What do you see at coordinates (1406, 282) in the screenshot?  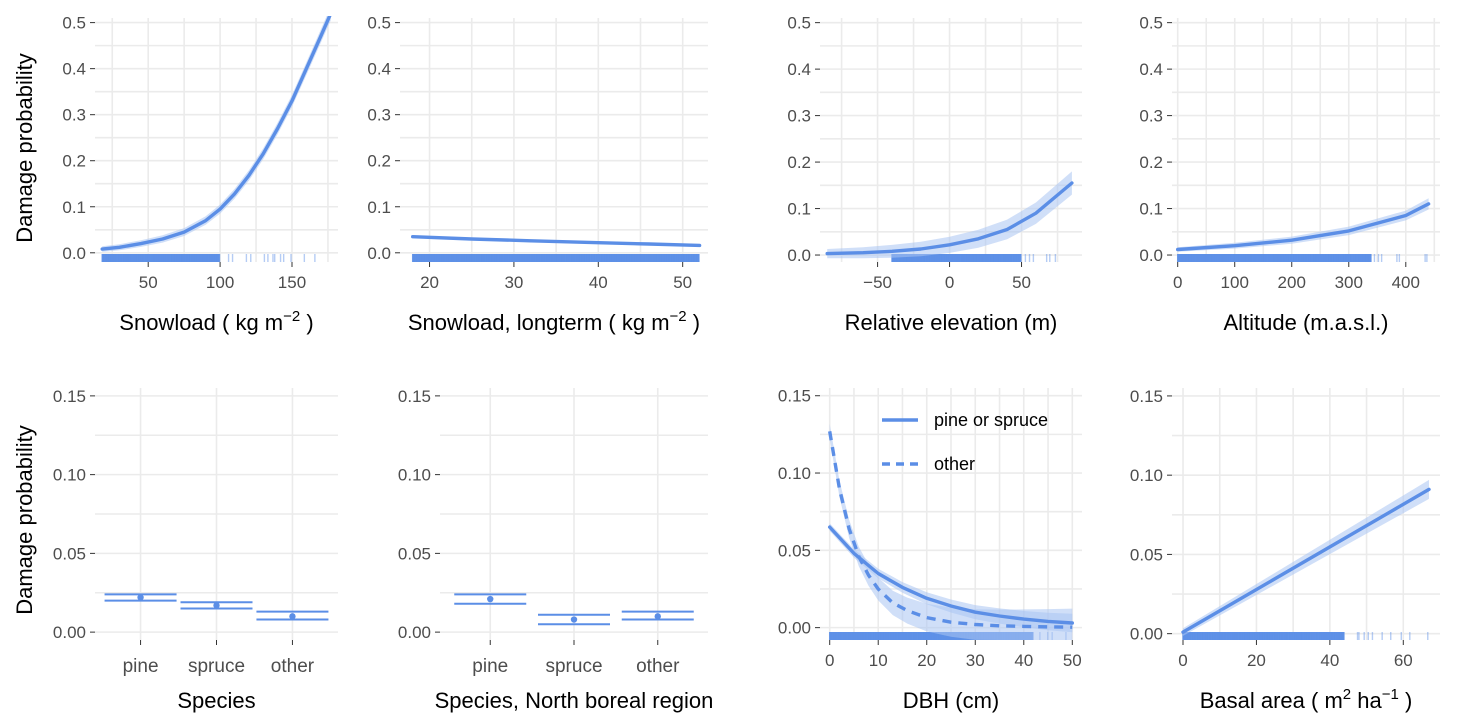 I see `x-tick-label: 400` at bounding box center [1406, 282].